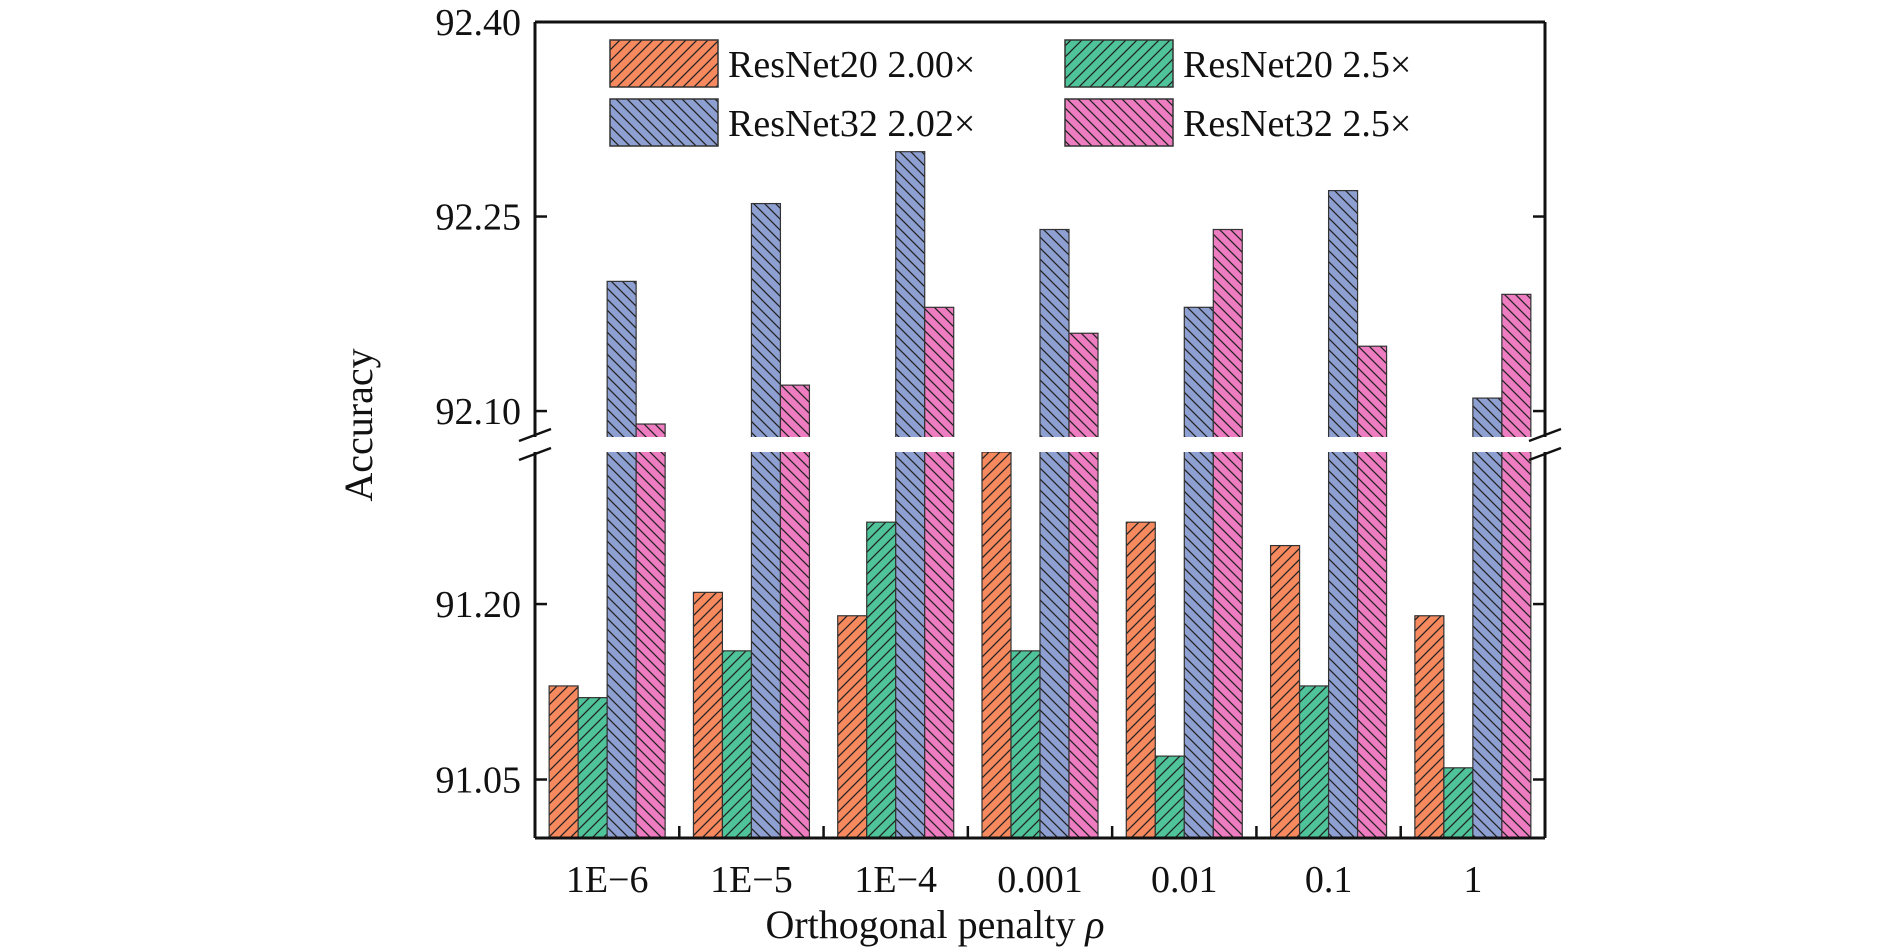  I want to click on bar-resnet32-2-5--5, so click(1372, 592).